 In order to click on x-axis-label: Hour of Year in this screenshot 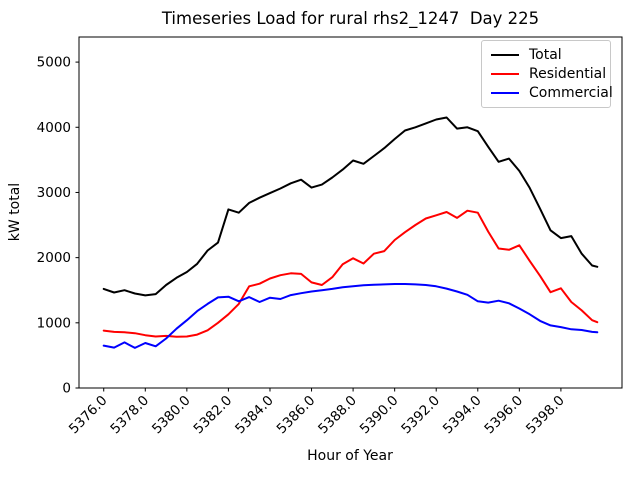, I will do `click(350, 456)`.